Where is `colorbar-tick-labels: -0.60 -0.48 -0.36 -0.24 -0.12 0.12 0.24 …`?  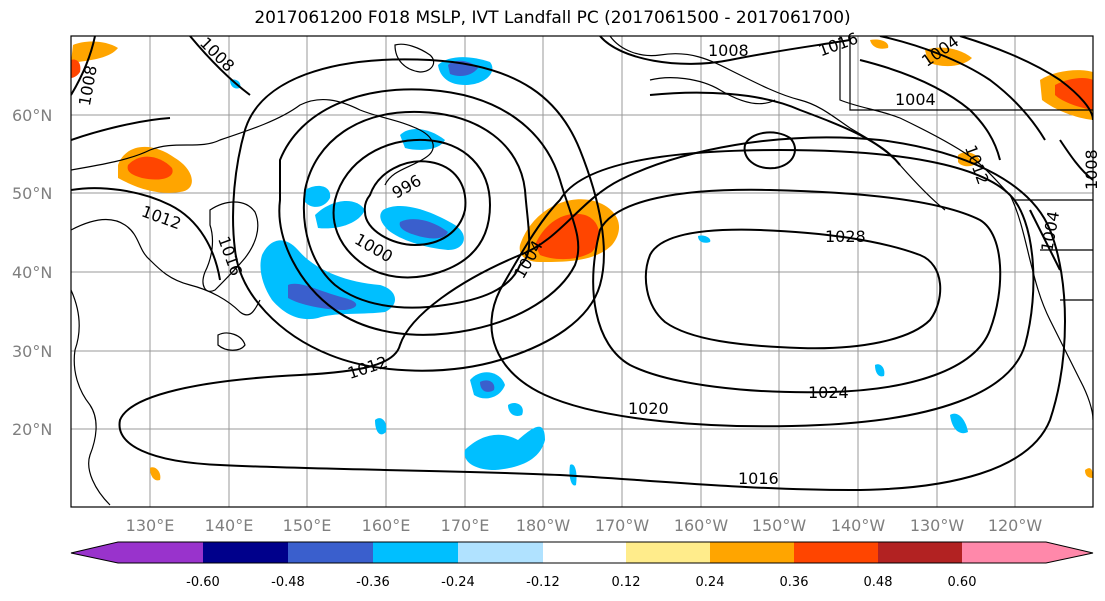
colorbar-tick-labels: -0.60 -0.48 -0.36 -0.24 -0.12 0.12 0.24 … is located at coordinates (581, 582).